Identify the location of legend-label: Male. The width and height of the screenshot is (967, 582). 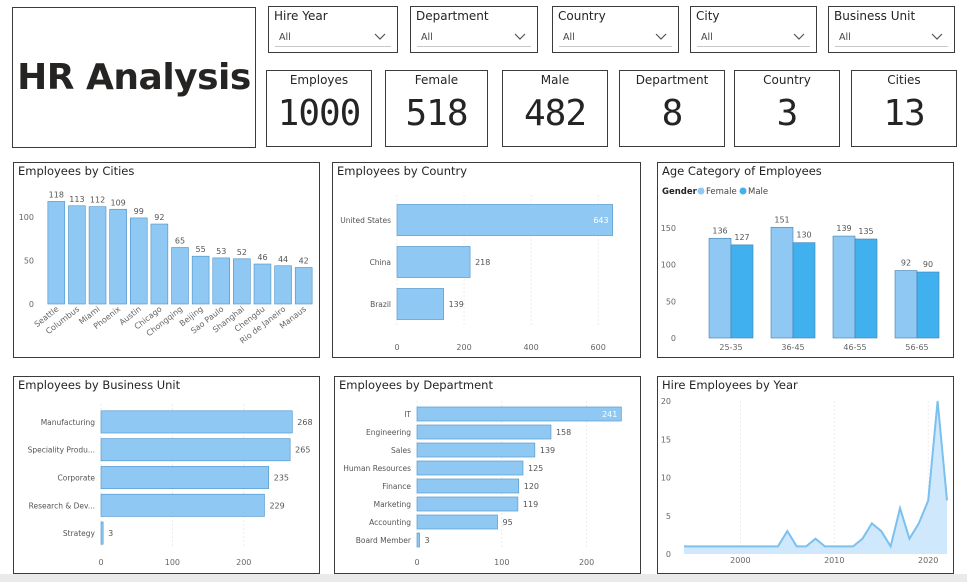
(758, 192).